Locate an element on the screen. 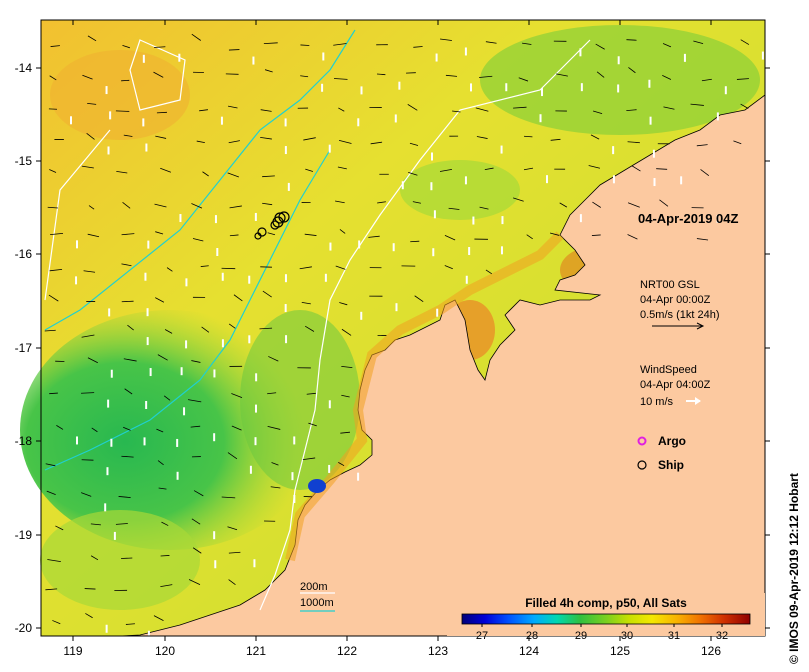 The width and height of the screenshot is (809, 672). current-scale-arrowhead is located at coordinates (700, 326).